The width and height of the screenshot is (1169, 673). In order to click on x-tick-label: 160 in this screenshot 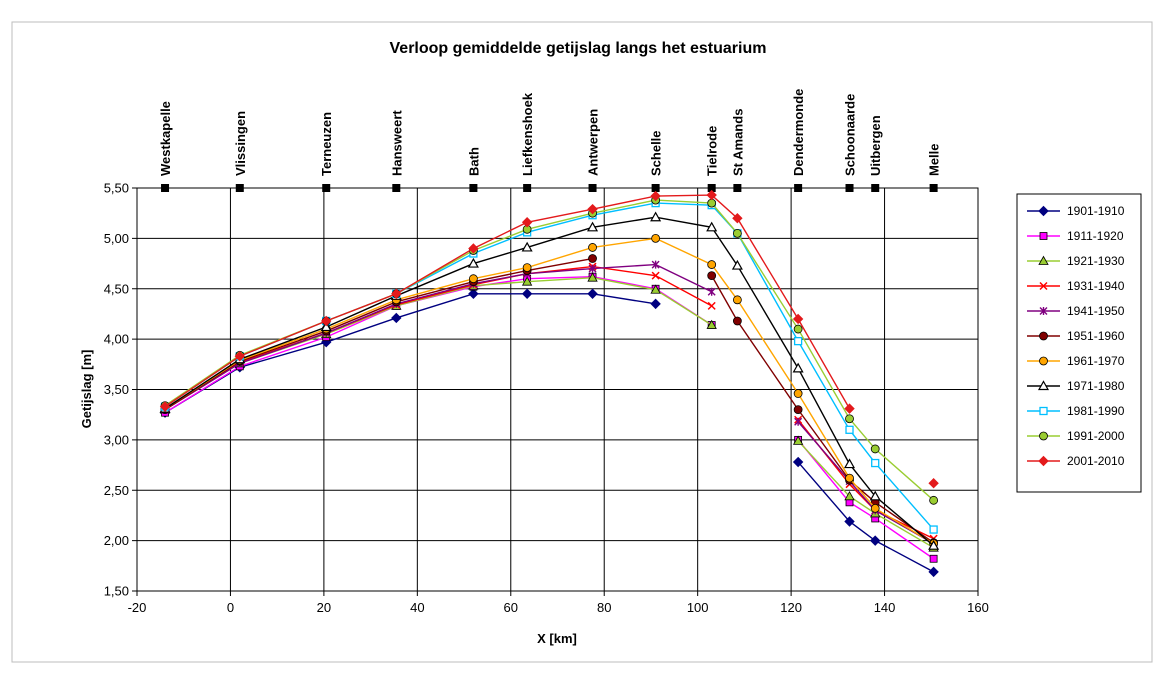, I will do `click(978, 607)`.